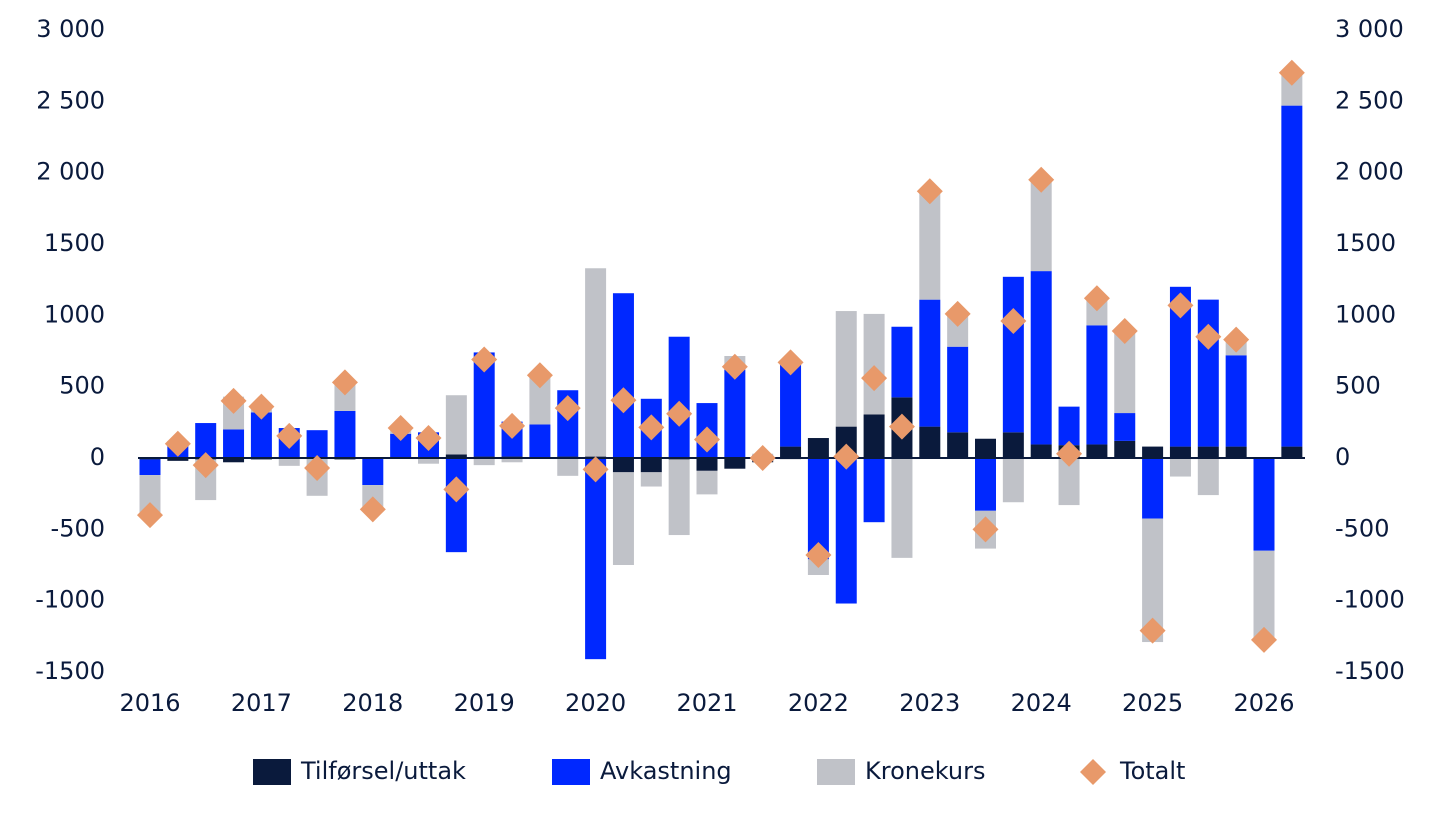  I want to click on y2-tick-label: 2 500, so click(1369, 100).